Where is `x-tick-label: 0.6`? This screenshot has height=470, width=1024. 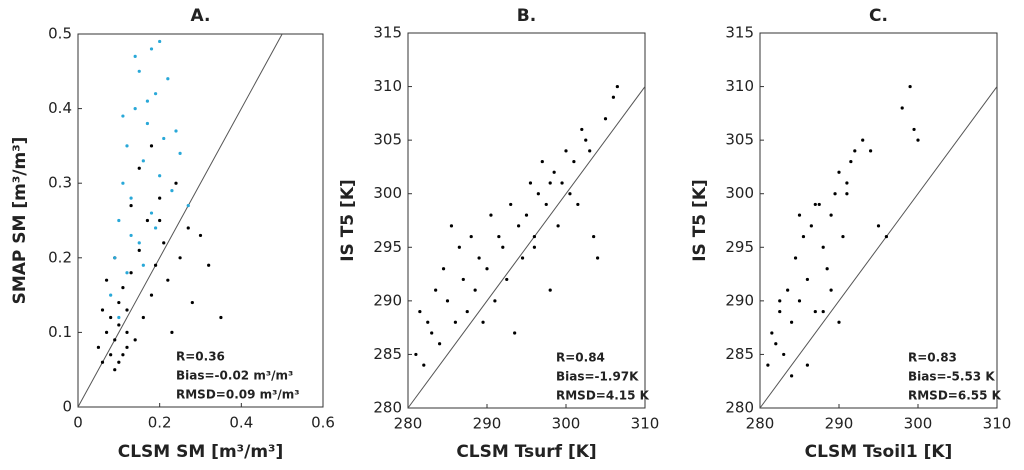
x-tick-label: 0.6 is located at coordinates (323, 423).